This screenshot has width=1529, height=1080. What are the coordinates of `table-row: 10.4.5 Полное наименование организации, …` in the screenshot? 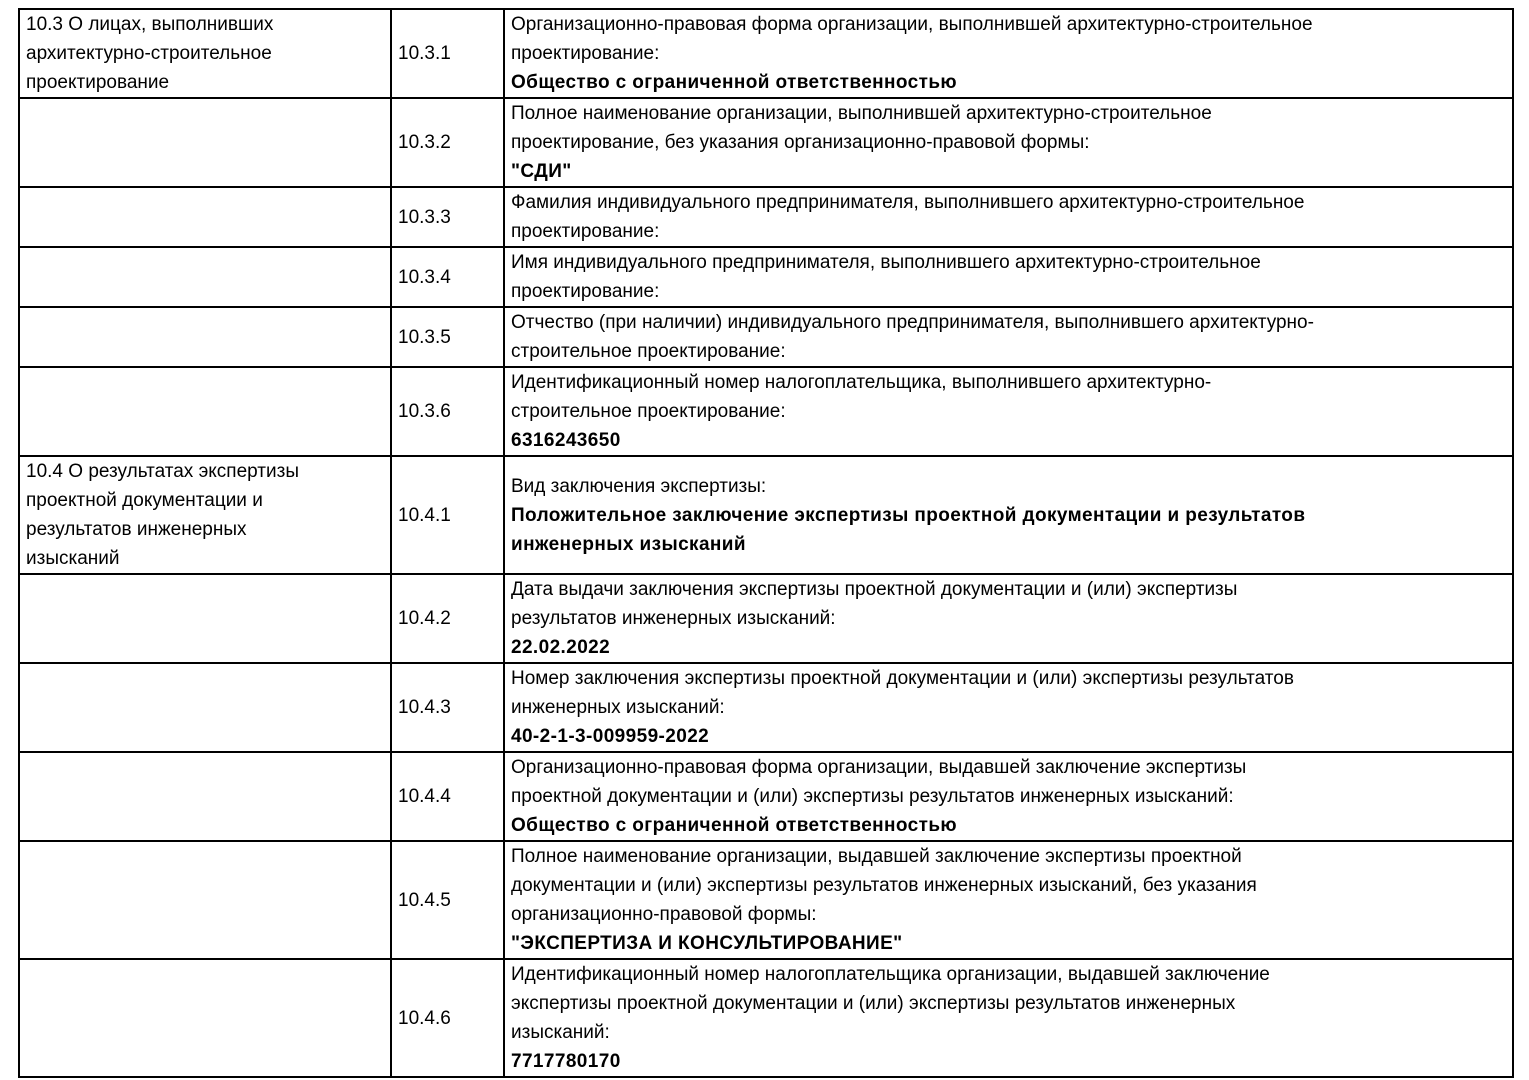 It's located at (766, 900).